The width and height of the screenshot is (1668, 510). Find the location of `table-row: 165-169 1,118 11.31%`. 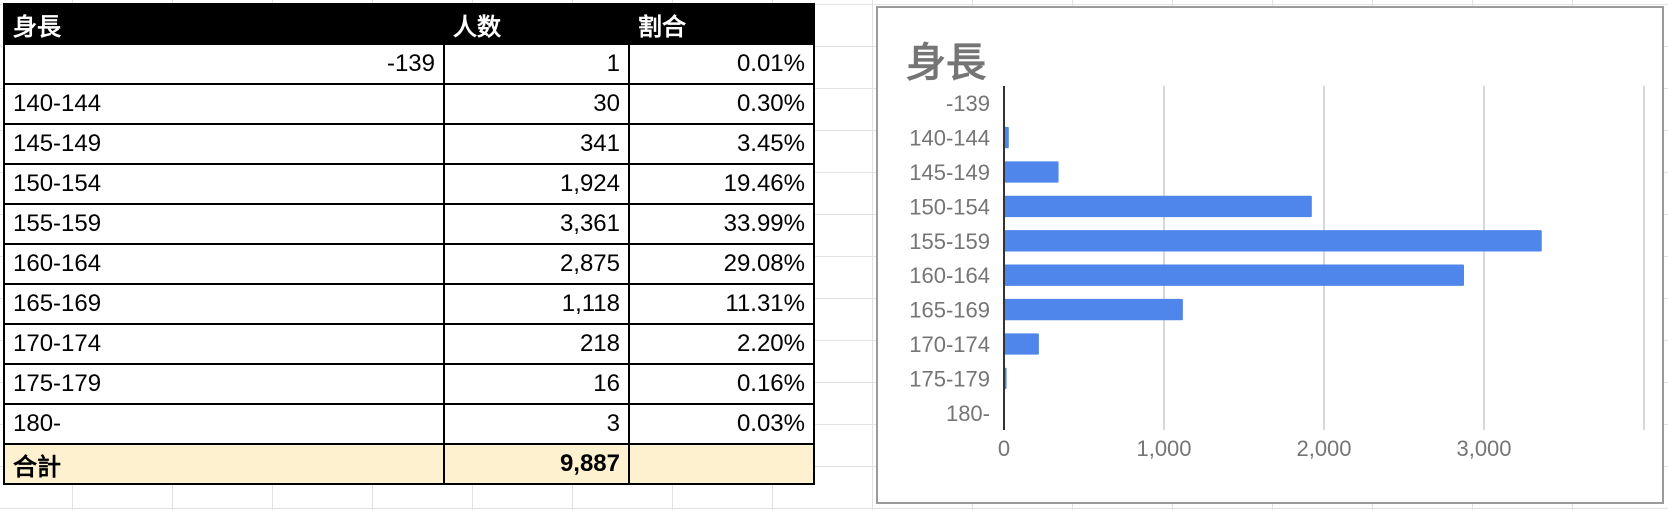

table-row: 165-169 1,118 11.31% is located at coordinates (409, 304).